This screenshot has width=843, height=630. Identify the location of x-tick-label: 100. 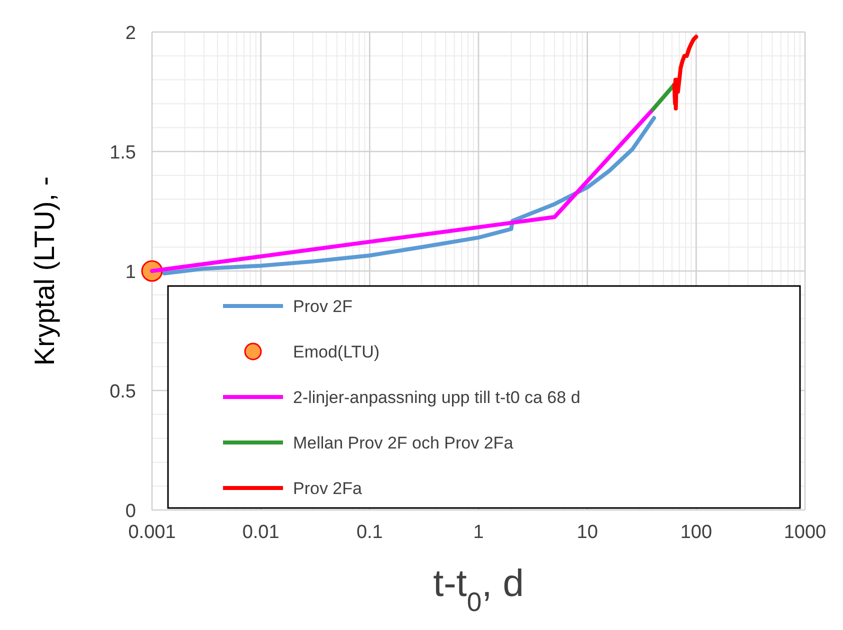
(696, 532).